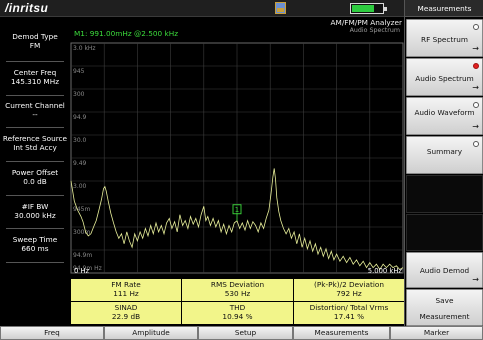  I want to click on reference-source-value: Int Std Accy, so click(35, 147).